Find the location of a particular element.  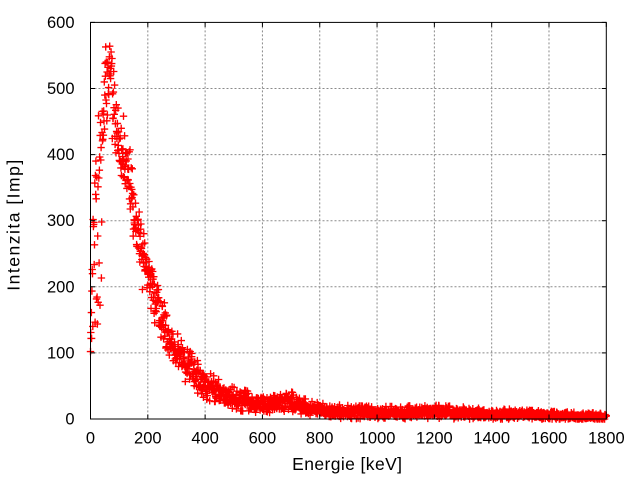

svg-text: Intenzita [Imp] is located at coordinates (14, 224).